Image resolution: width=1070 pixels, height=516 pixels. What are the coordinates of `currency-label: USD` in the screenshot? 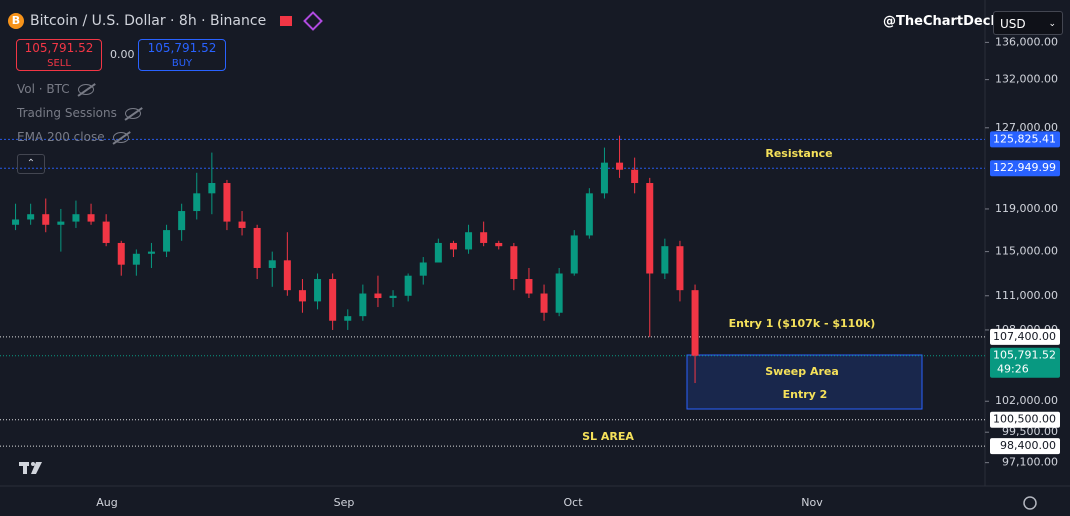 It's located at (1013, 24).